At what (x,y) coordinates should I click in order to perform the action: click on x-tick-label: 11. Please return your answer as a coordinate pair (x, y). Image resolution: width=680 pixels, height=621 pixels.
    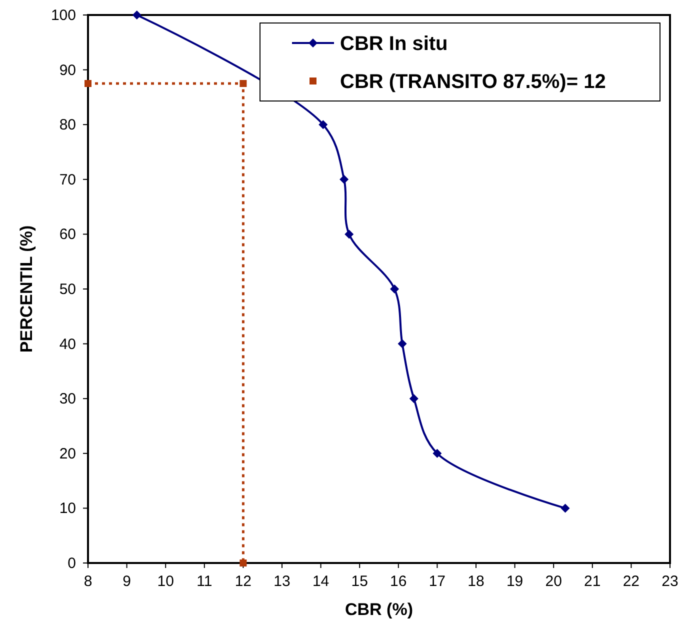
    Looking at the image, I should click on (204, 581).